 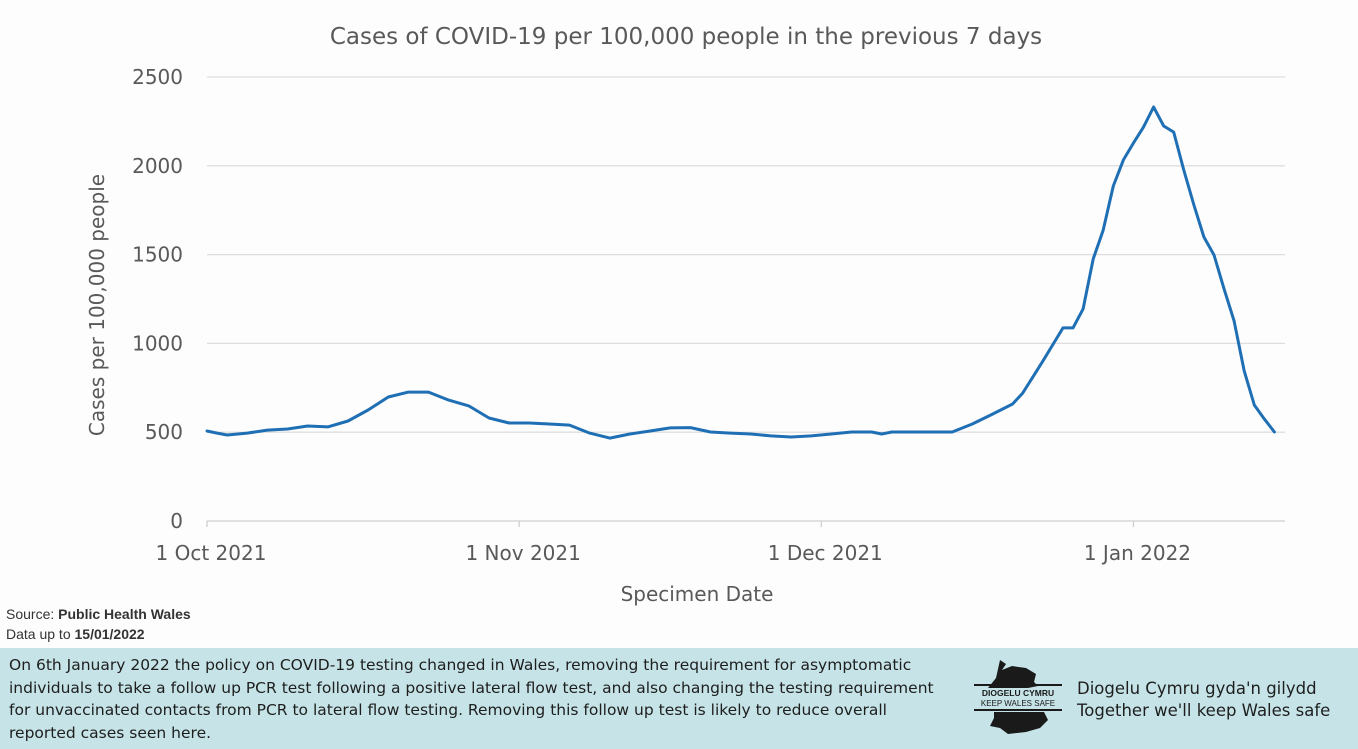 What do you see at coordinates (157, 166) in the screenshot?
I see `y-tick-label: 2000` at bounding box center [157, 166].